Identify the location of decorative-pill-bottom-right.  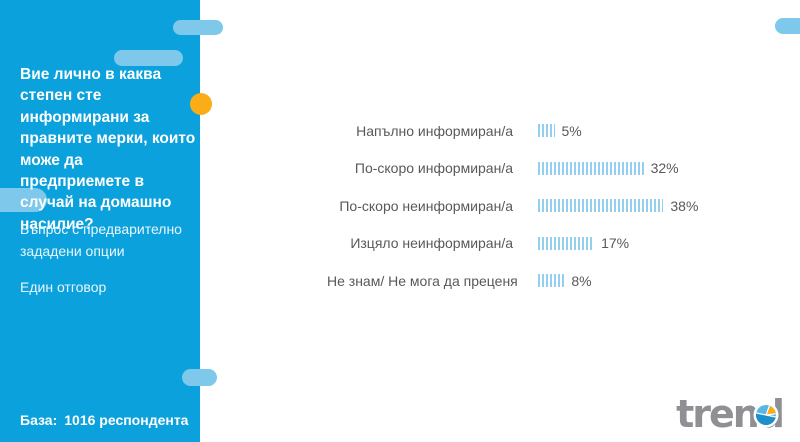
(199, 377).